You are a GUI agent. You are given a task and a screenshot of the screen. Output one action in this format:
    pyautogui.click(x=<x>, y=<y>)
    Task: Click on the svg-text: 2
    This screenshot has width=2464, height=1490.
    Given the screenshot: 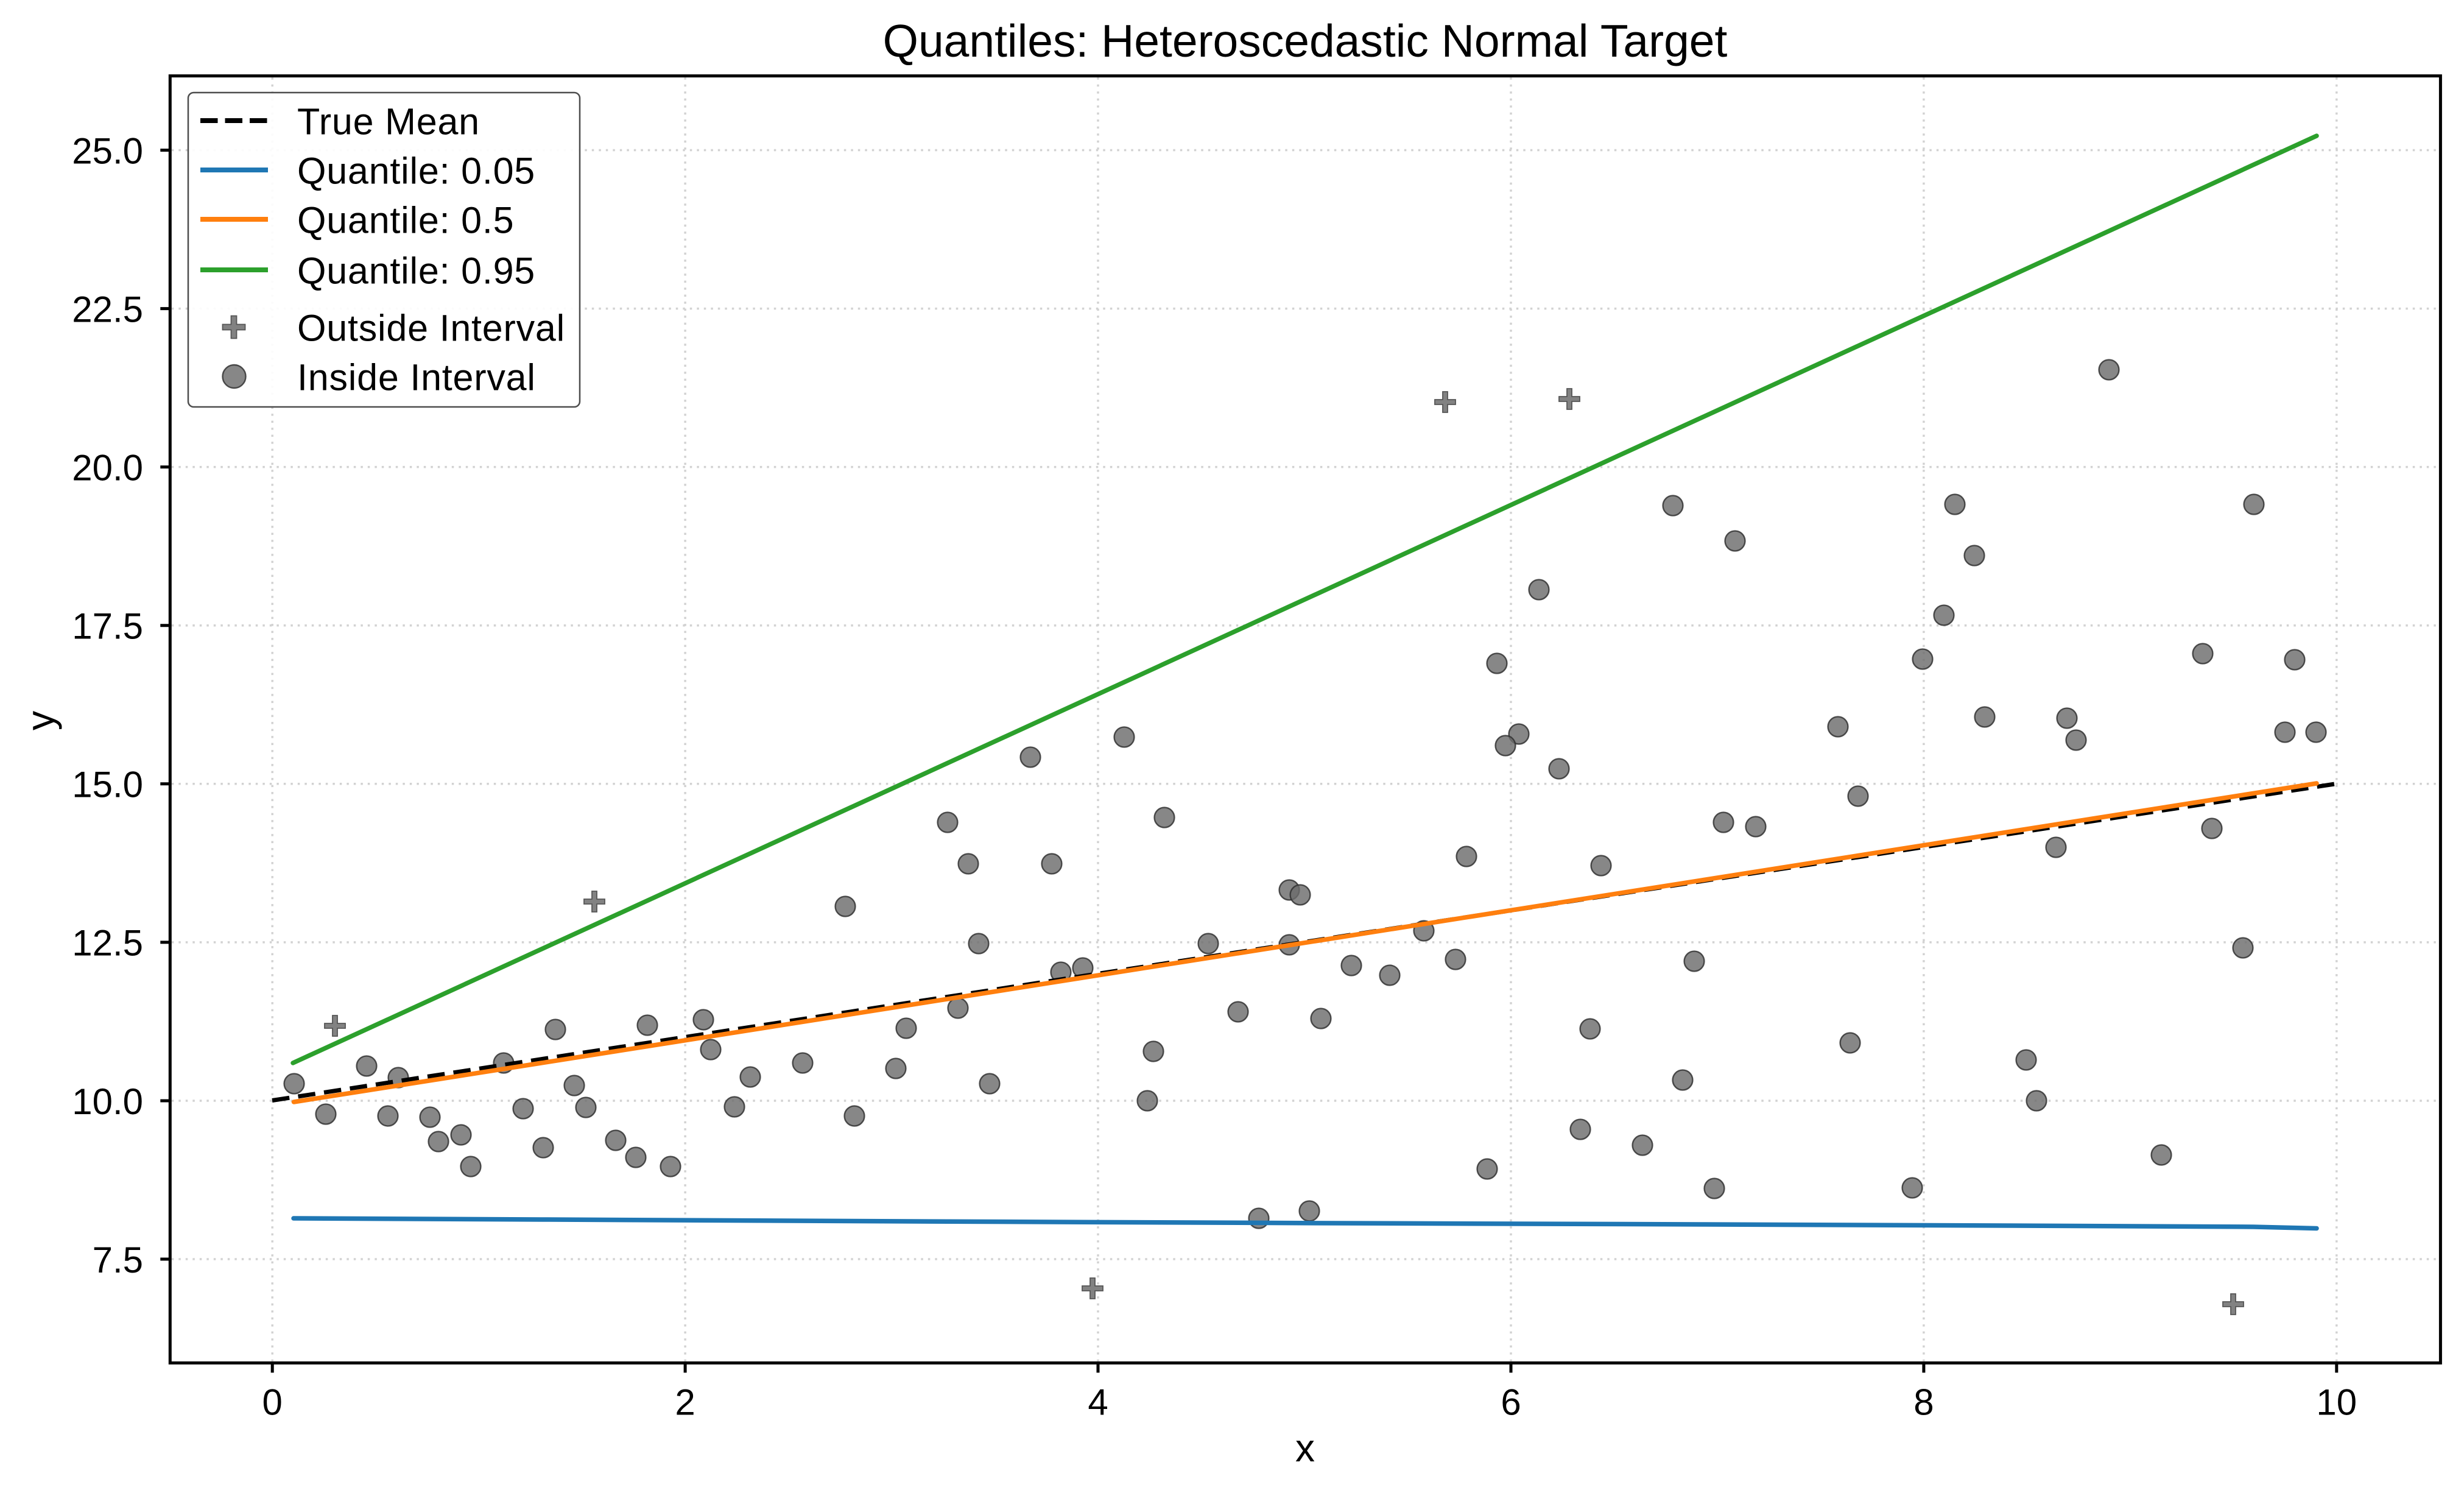 What is the action you would take?
    pyautogui.click(x=685, y=1402)
    